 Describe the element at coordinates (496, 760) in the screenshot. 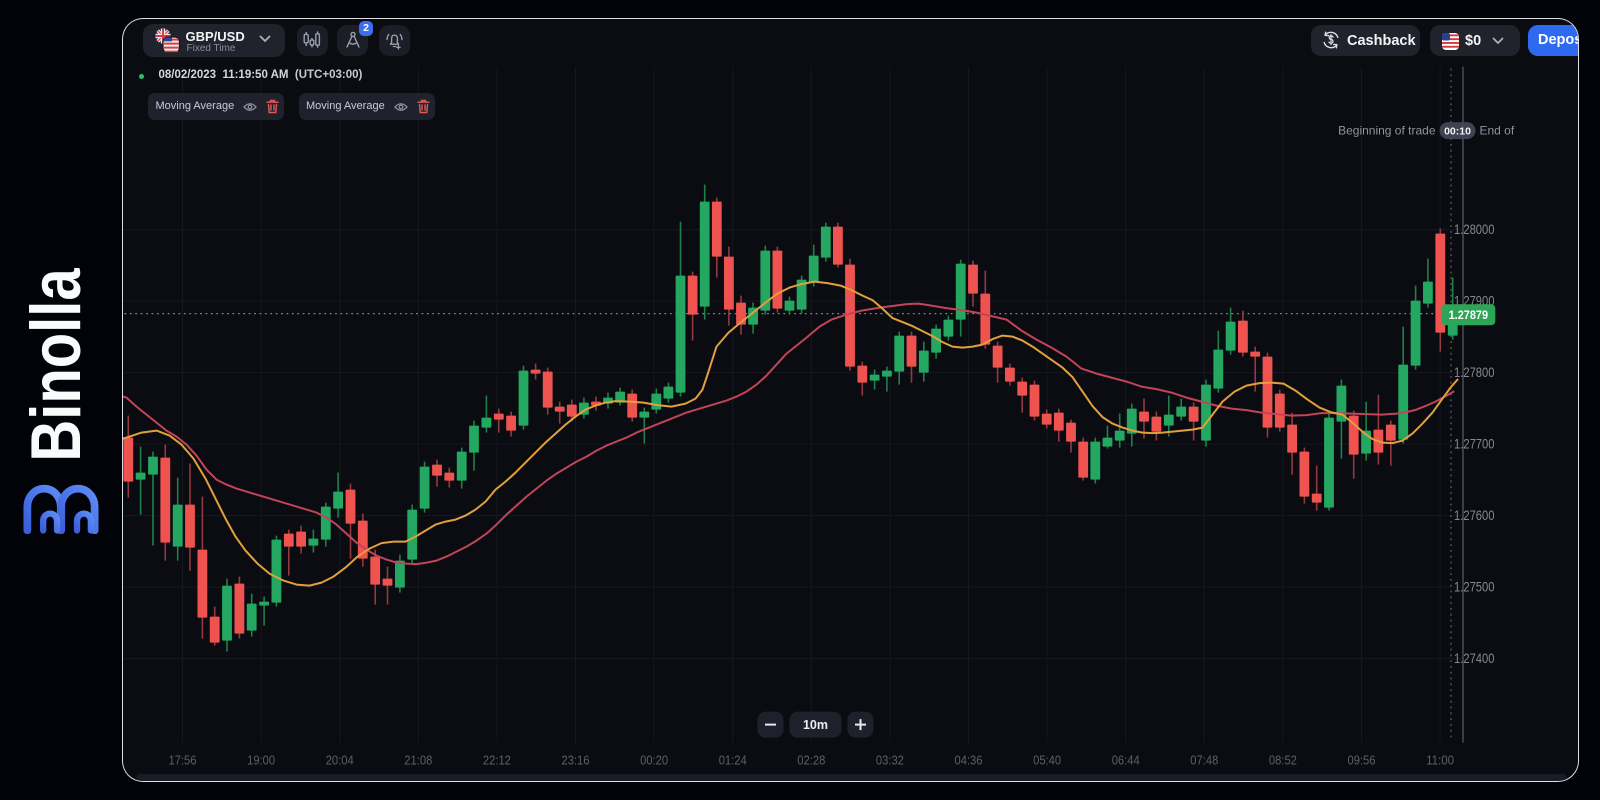

I see `svg-text: 22:12` at that location.